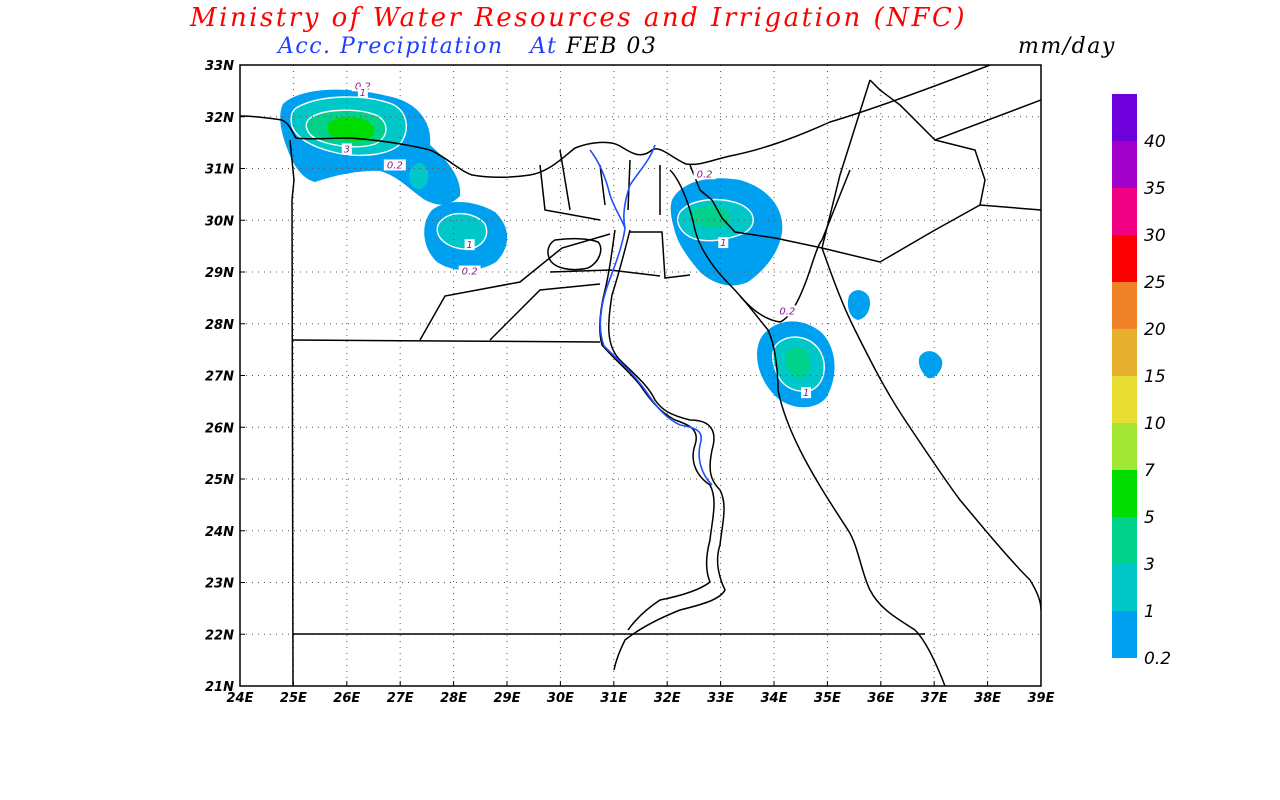 The height and width of the screenshot is (800, 1280). I want to click on lon-tick-label: 37E, so click(934, 698).